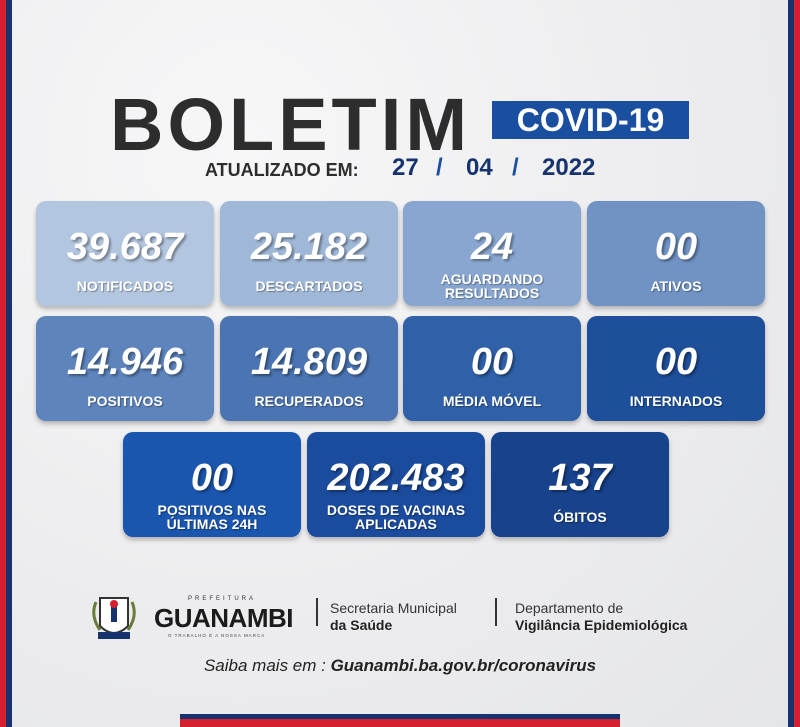 The width and height of the screenshot is (800, 727). What do you see at coordinates (125, 247) in the screenshot?
I see `stat-value: 39.687` at bounding box center [125, 247].